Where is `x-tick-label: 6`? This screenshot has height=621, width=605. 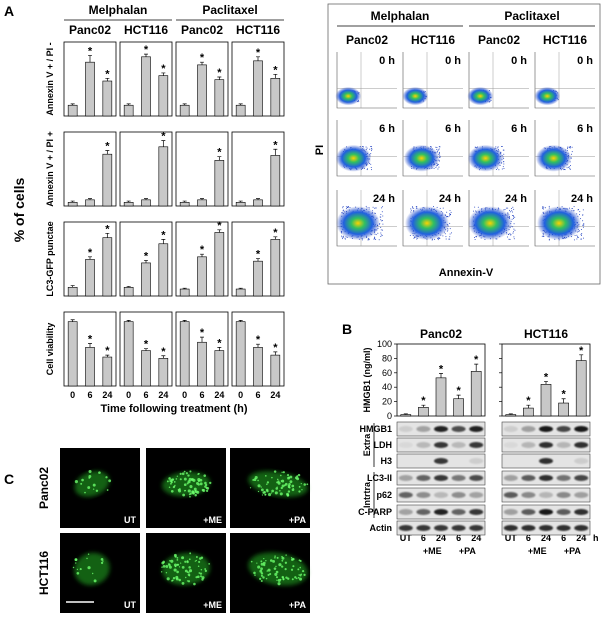
x-tick-label: 6 is located at coordinates (528, 538).